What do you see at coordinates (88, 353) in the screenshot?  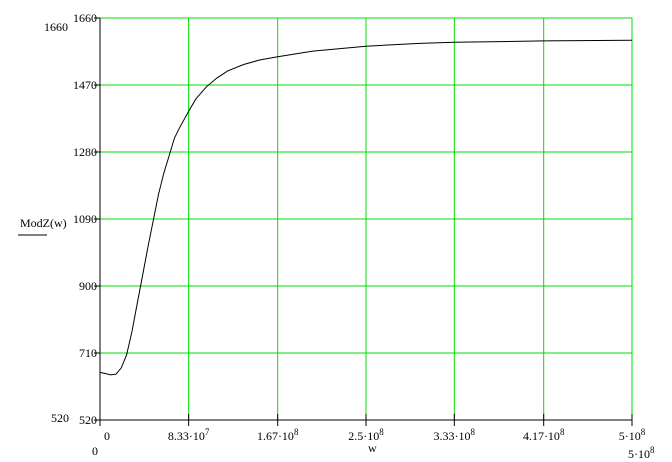 I see `y-tick-label: 710` at bounding box center [88, 353].